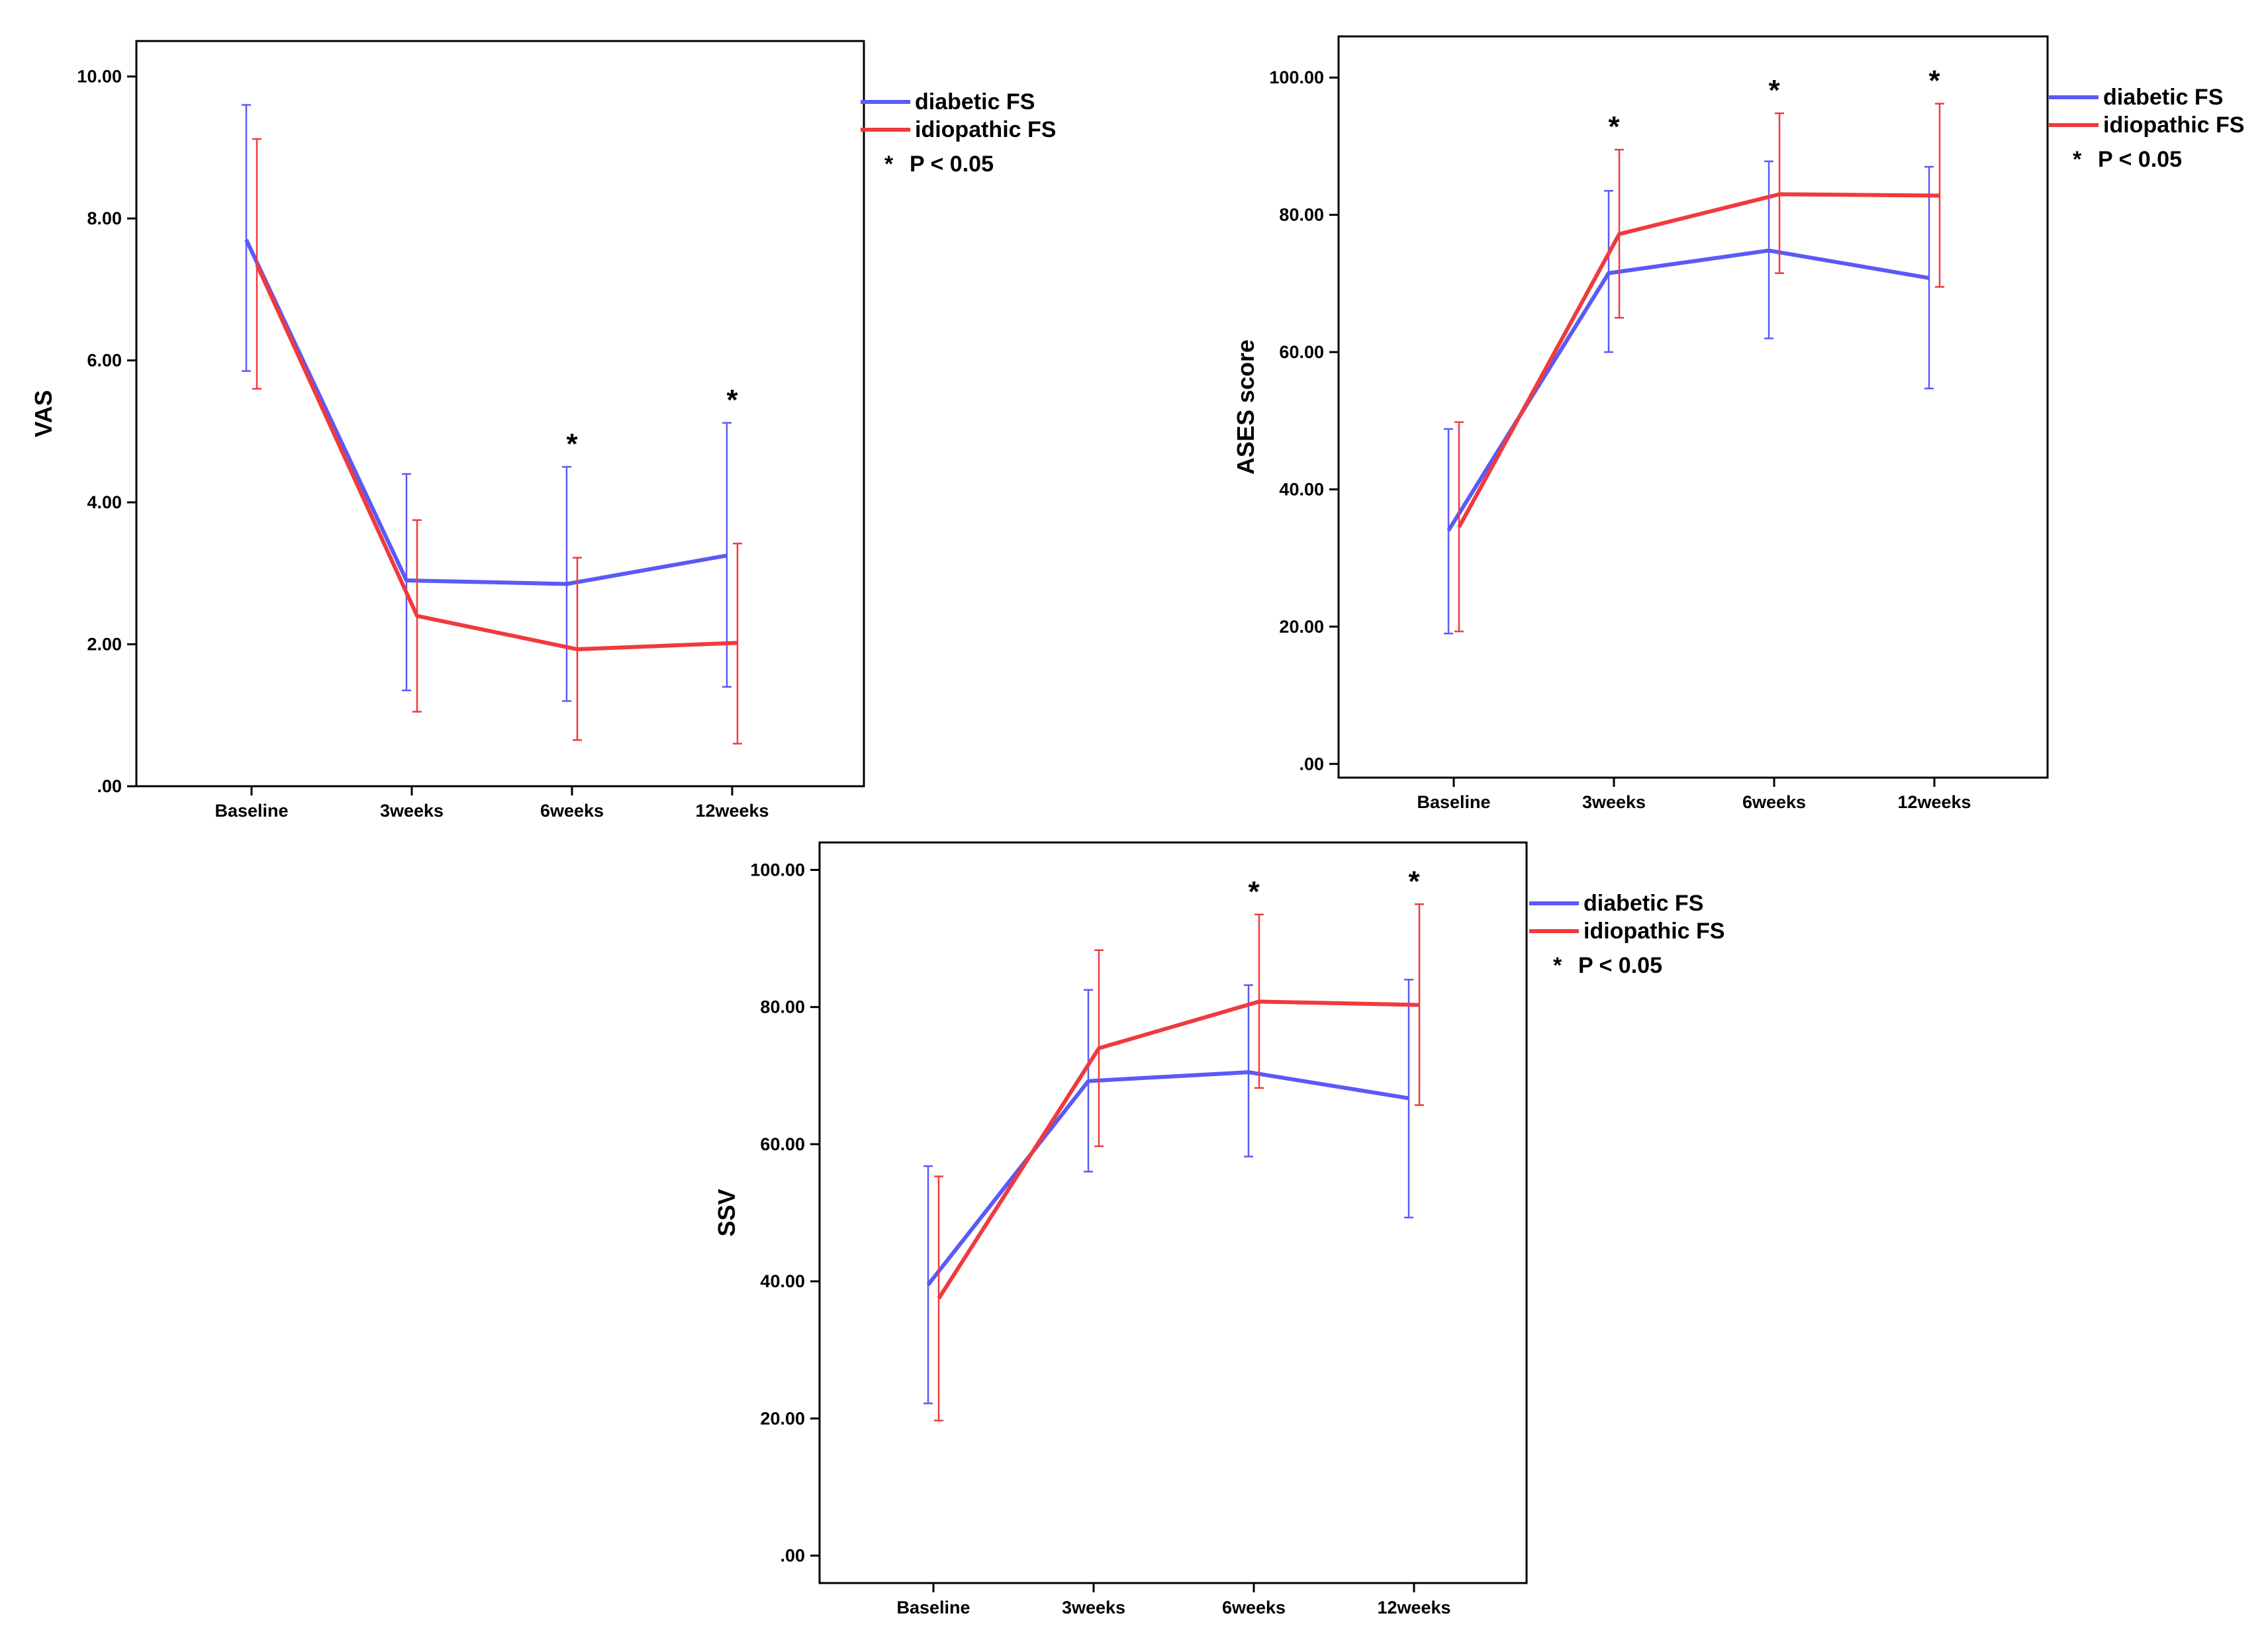 The height and width of the screenshot is (1634, 2268). Describe the element at coordinates (99, 77) in the screenshot. I see `y-tick-label: 10.00` at that location.